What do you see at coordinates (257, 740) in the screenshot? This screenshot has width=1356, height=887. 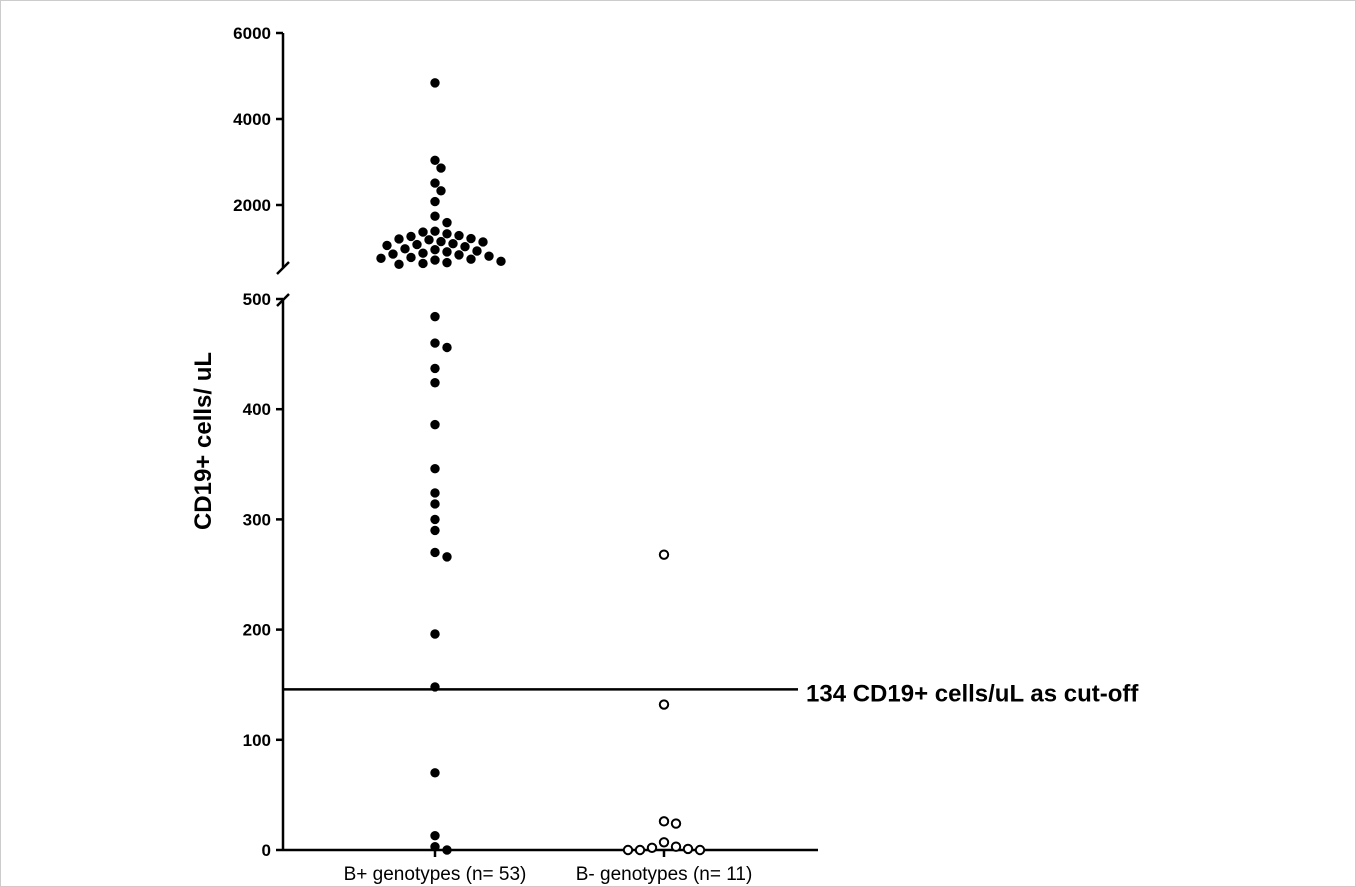 I see `y-tick-label-100: 100` at bounding box center [257, 740].